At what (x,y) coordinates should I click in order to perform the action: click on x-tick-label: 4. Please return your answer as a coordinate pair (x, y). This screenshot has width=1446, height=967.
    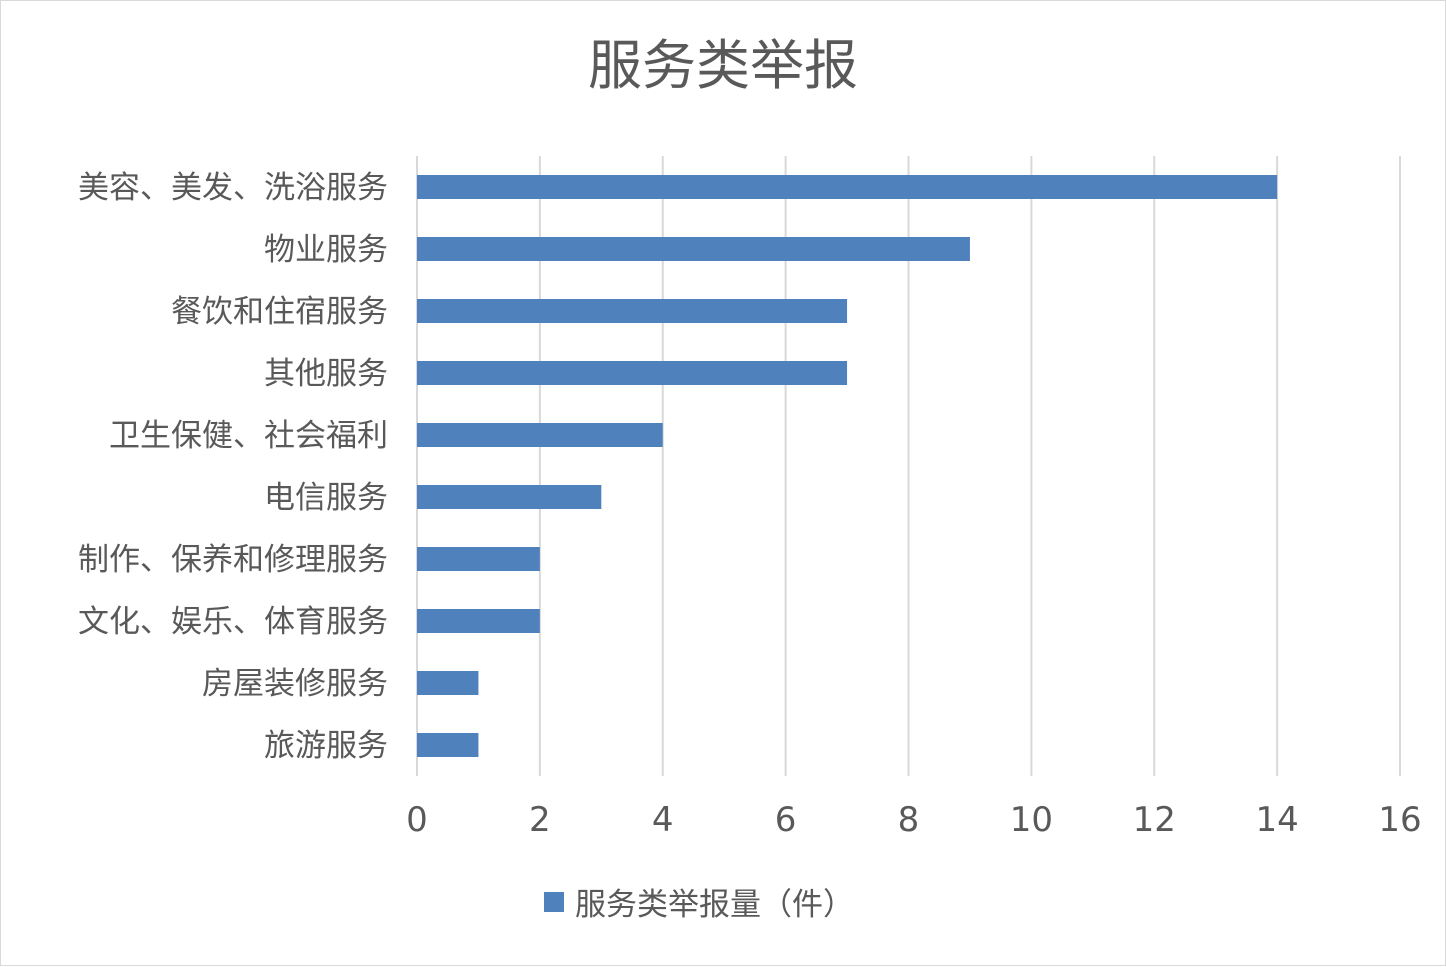
    Looking at the image, I should click on (663, 820).